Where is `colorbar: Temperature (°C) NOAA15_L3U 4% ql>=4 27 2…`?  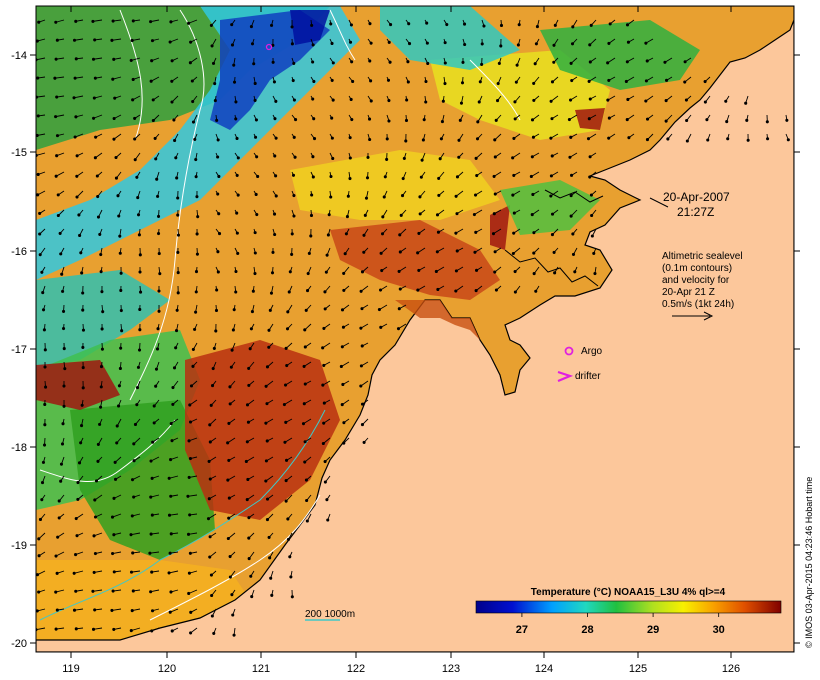
colorbar: Temperature (°C) NOAA15_L3U 4% ql>=4 27 2… is located at coordinates (628, 611).